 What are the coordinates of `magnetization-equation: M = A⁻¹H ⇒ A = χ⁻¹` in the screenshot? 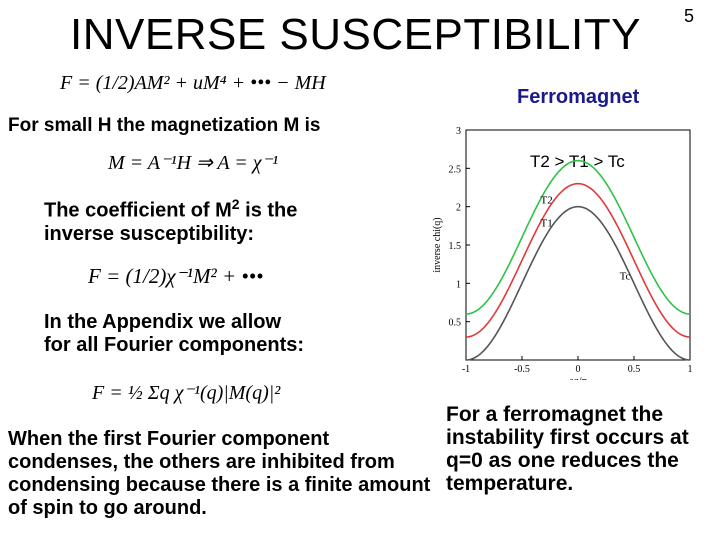 It's located at (193, 163).